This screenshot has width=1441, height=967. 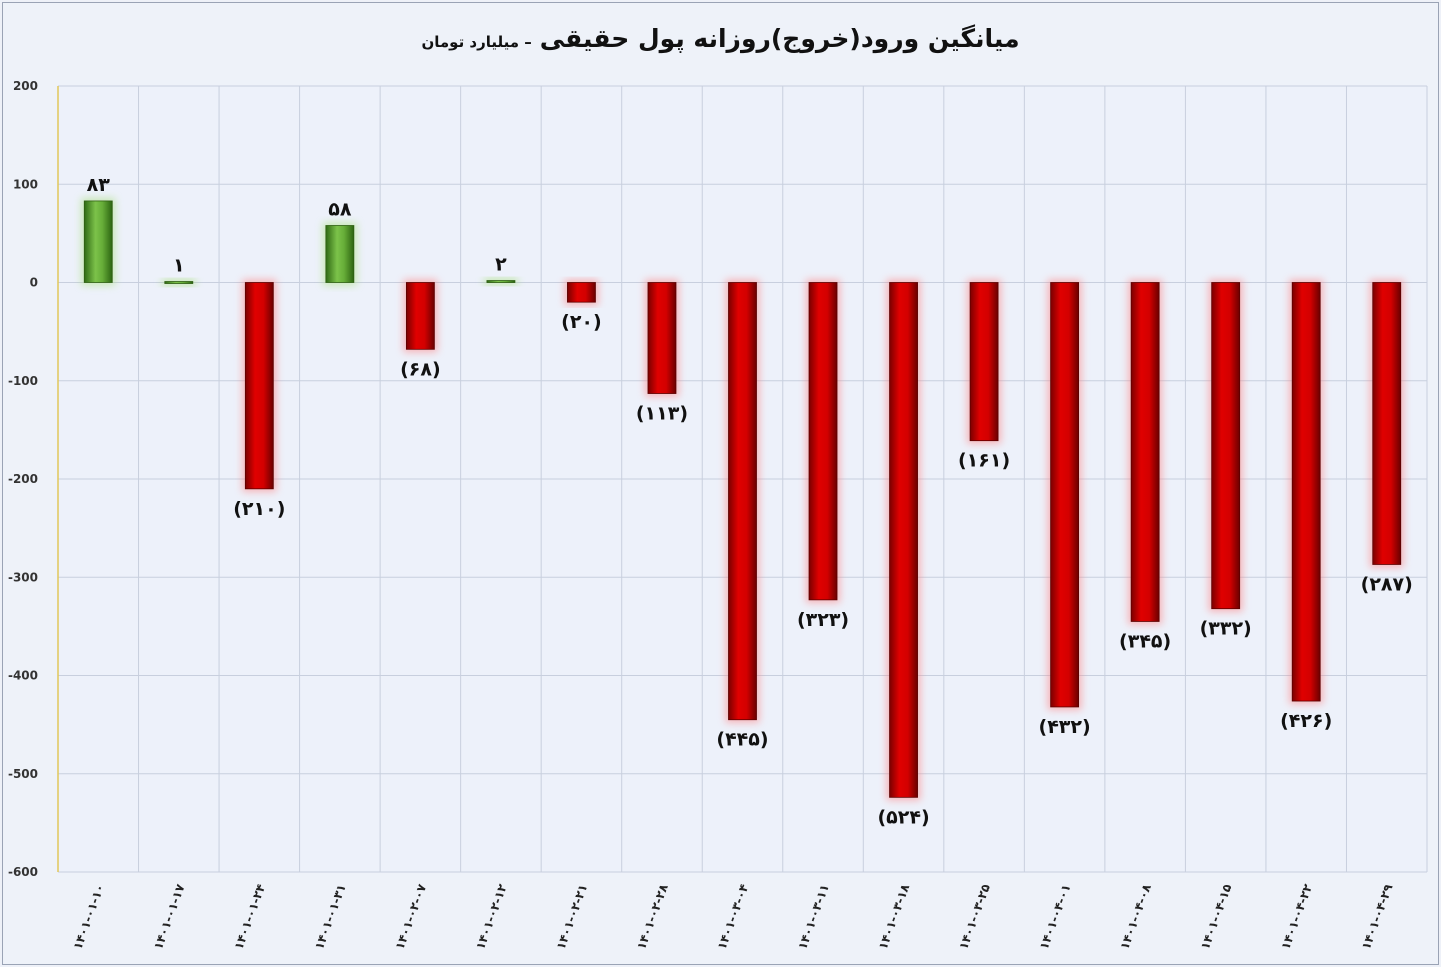 What do you see at coordinates (34, 283) in the screenshot?
I see `y-tick-label: 0` at bounding box center [34, 283].